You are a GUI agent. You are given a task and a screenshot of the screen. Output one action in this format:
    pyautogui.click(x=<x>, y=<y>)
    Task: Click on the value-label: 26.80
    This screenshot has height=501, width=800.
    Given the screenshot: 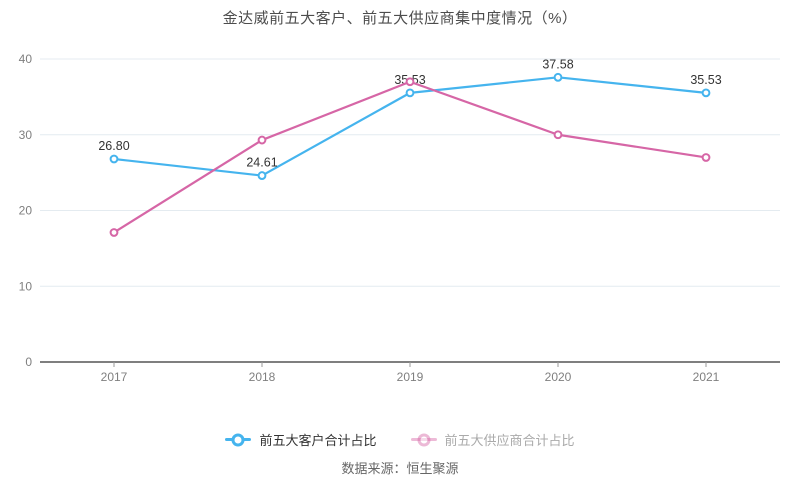 What is the action you would take?
    pyautogui.click(x=113, y=146)
    